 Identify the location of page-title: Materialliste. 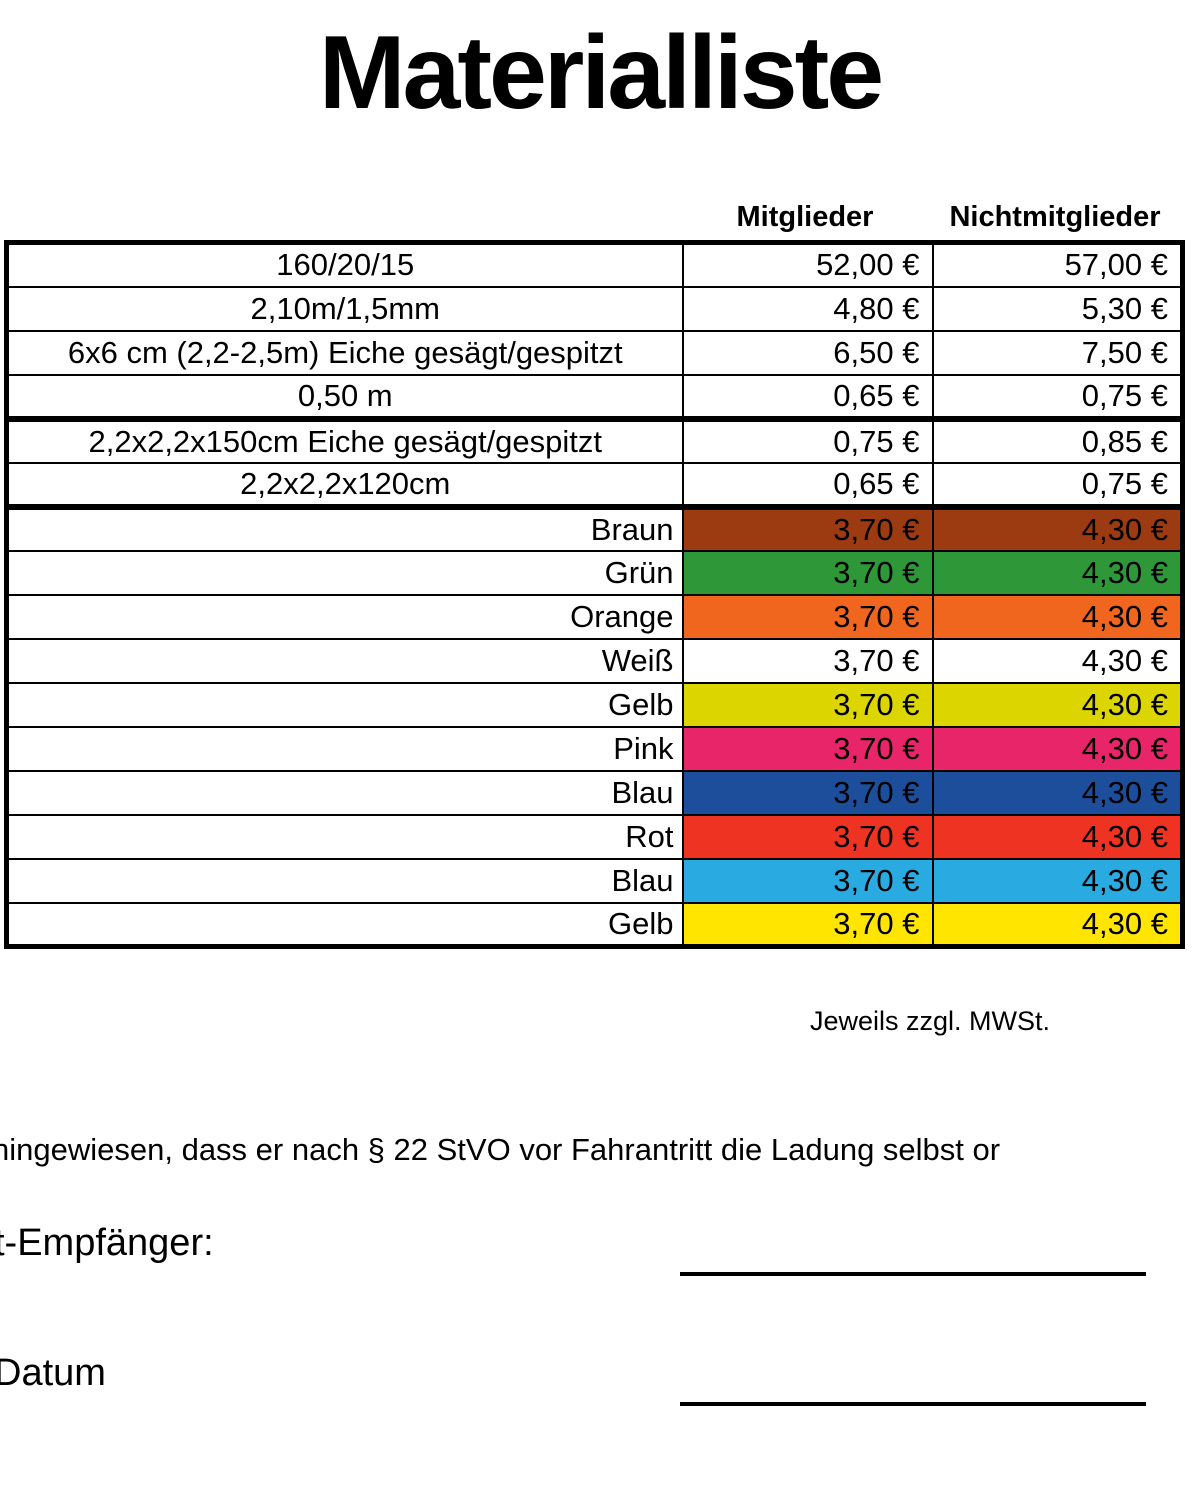
(601, 73).